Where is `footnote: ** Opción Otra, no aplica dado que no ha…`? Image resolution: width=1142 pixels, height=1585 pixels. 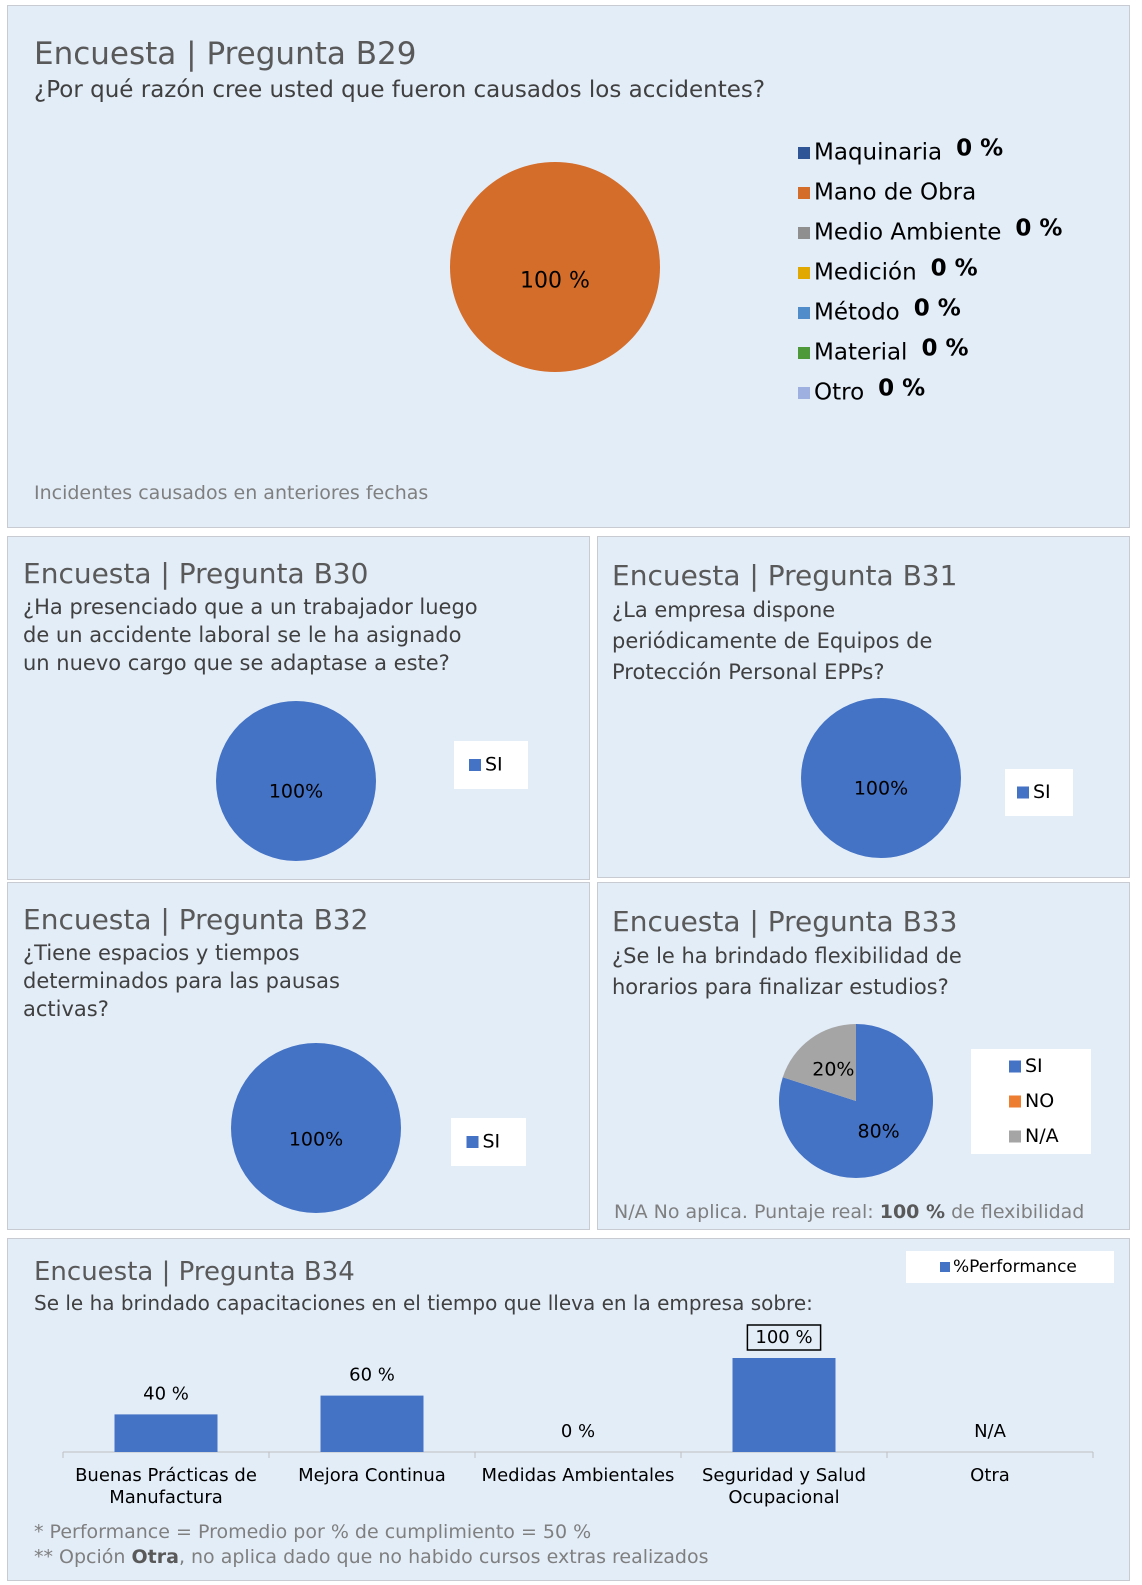 footnote: ** Opción Otra, no aplica dado que no ha… is located at coordinates (371, 1557).